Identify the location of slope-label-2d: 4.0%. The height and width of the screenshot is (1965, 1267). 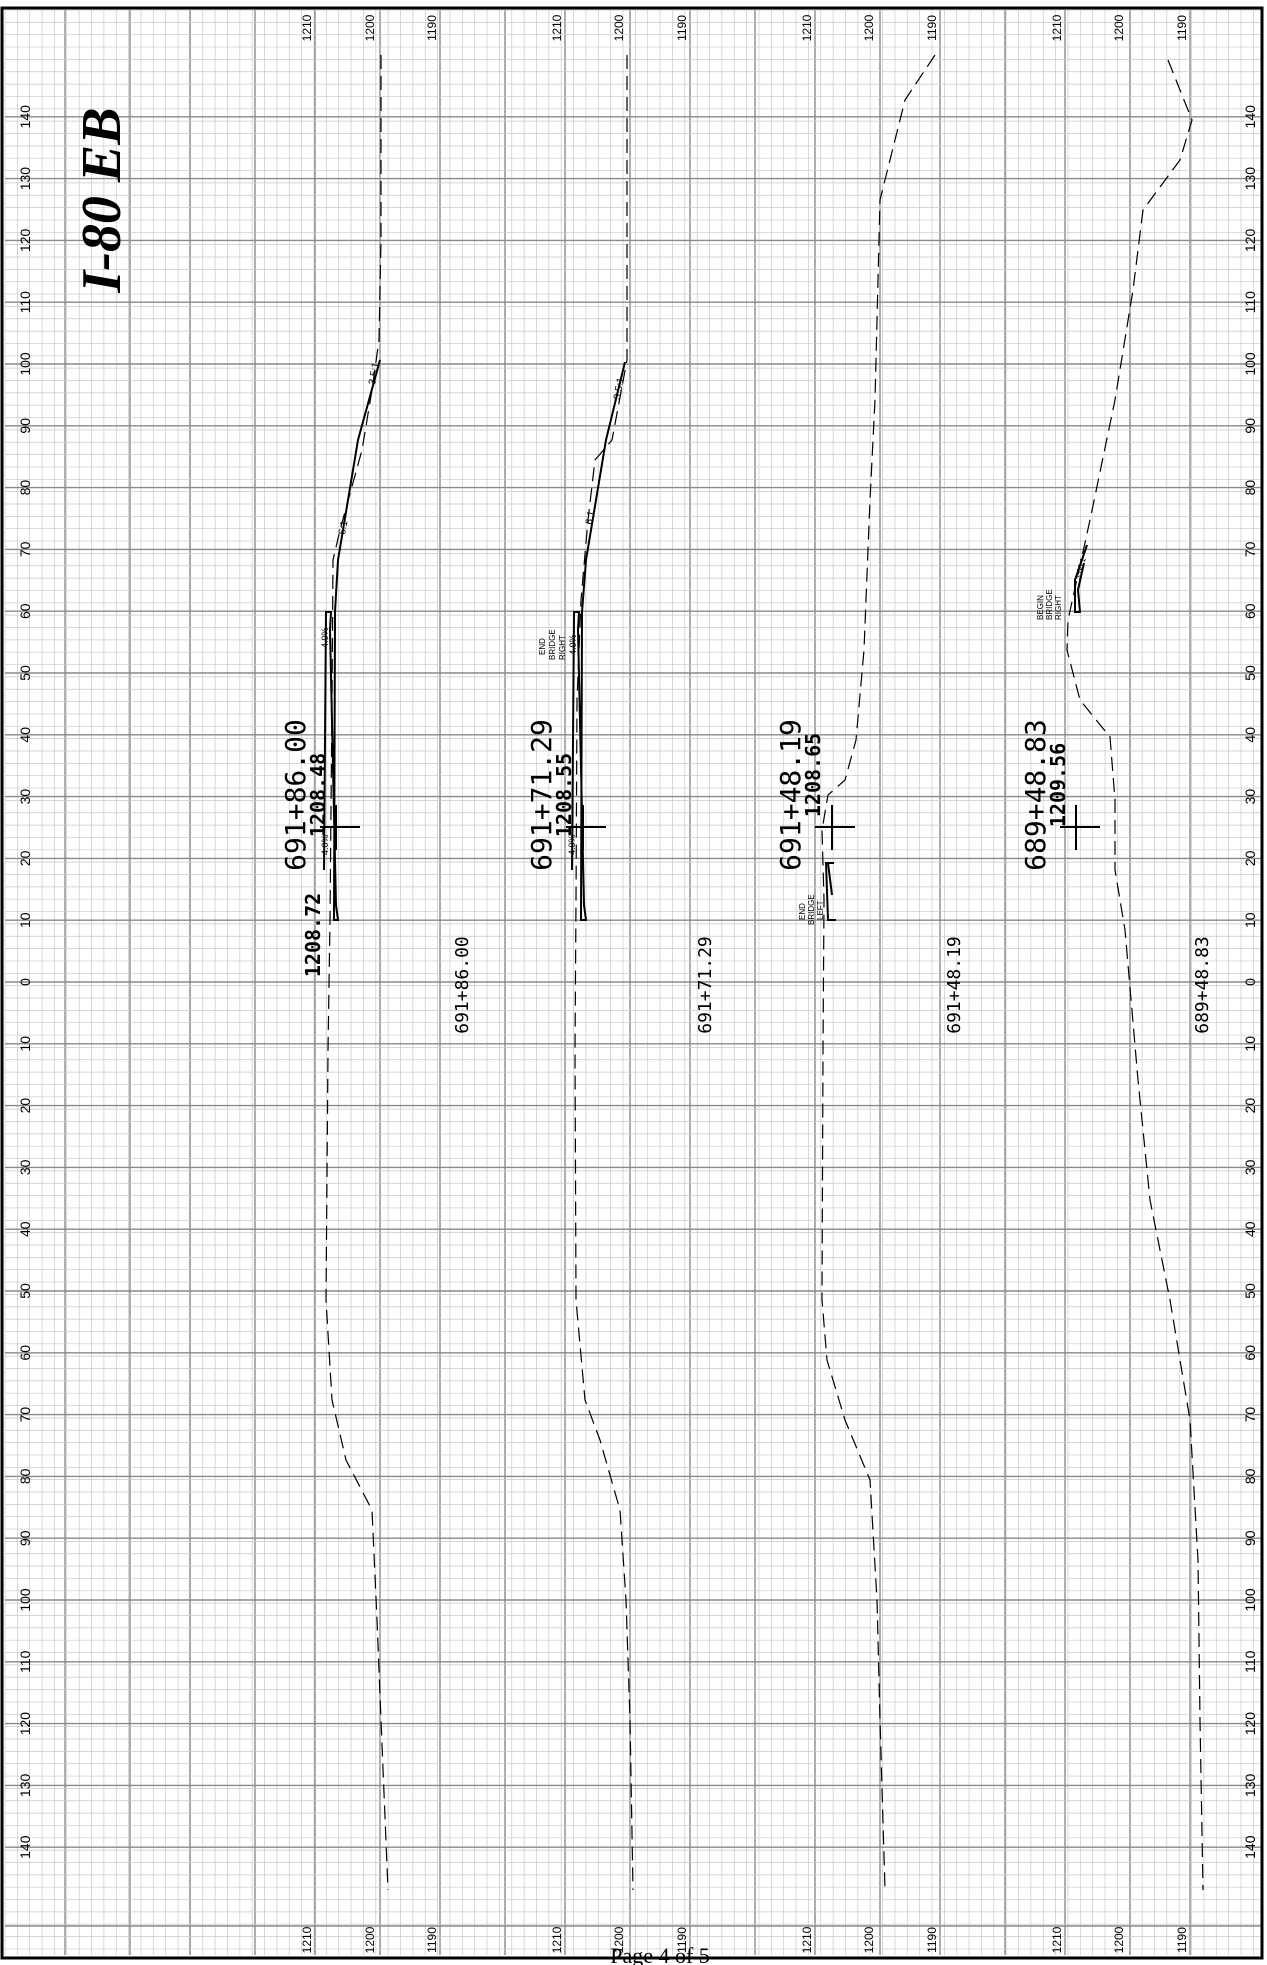
(572, 844).